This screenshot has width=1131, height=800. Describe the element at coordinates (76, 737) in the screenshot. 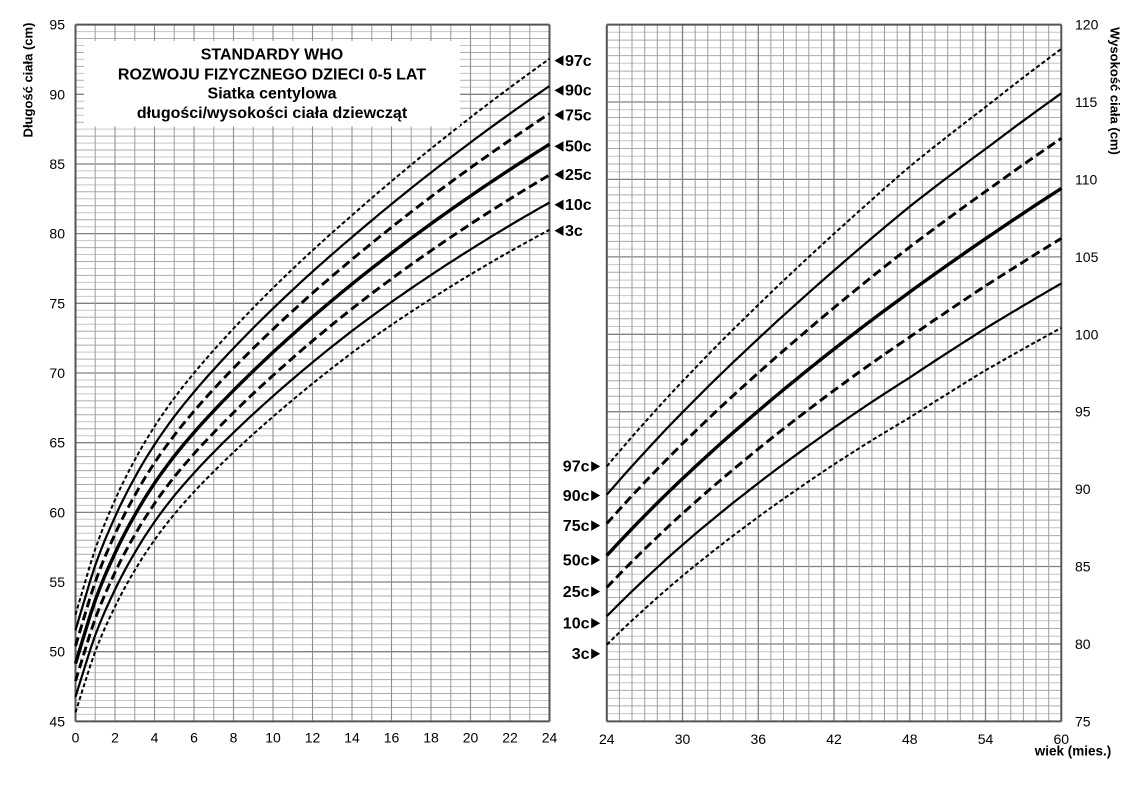

I see `svg-text: 0` at that location.